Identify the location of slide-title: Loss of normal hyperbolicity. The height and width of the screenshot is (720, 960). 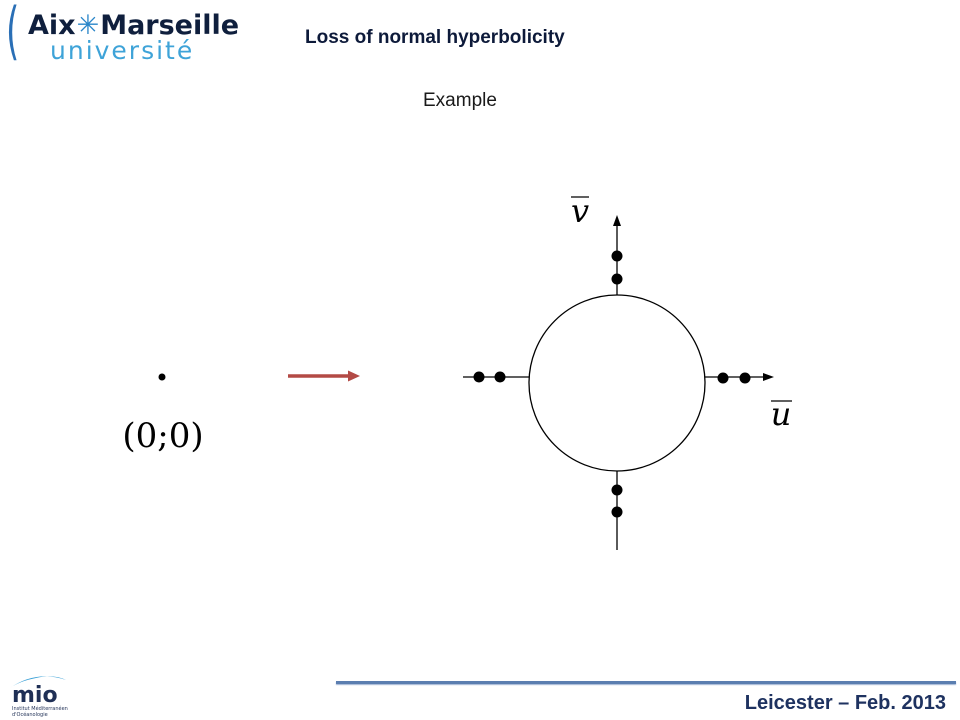
(435, 37).